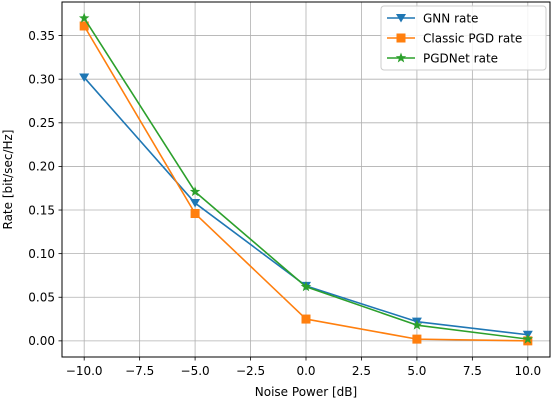 This screenshot has height=400, width=551. Describe the element at coordinates (41, 36) in the screenshot. I see `y-tick-label: 0.35` at that location.